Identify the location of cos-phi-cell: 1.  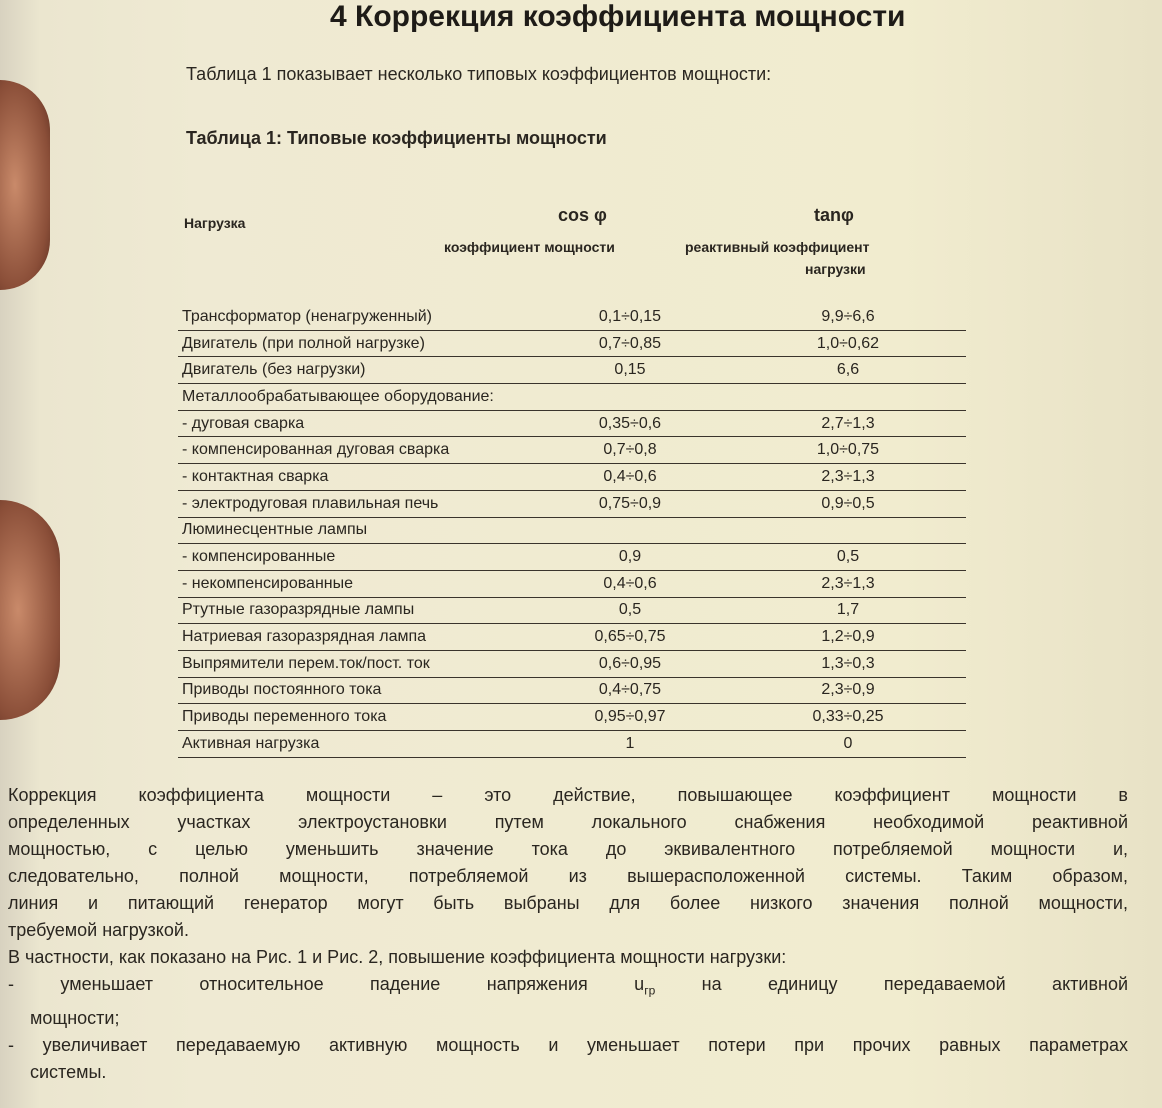
(630, 744).